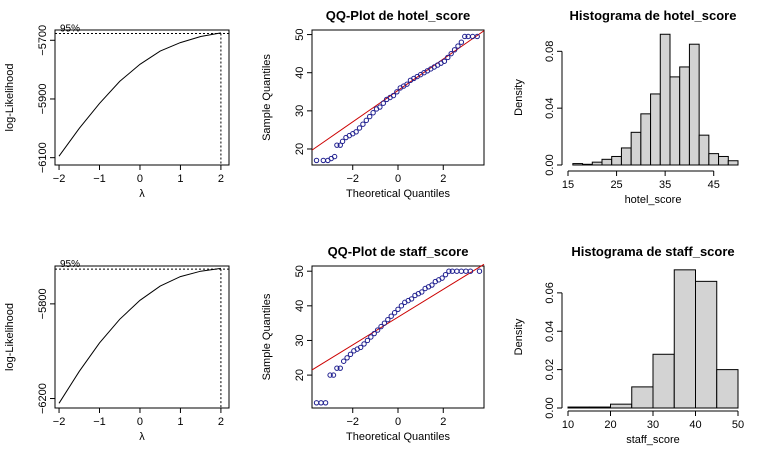 The height and width of the screenshot is (475, 770). I want to click on x-tick-label: 10, so click(568, 425).